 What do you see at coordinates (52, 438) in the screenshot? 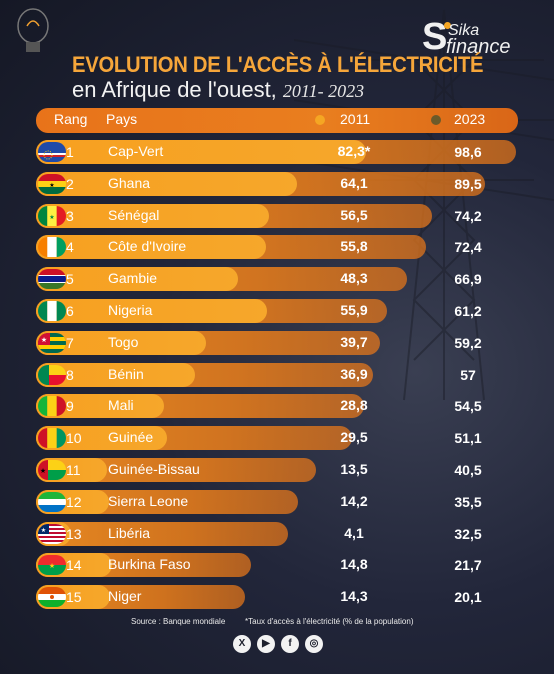
I see `flag-guinea-icon` at bounding box center [52, 438].